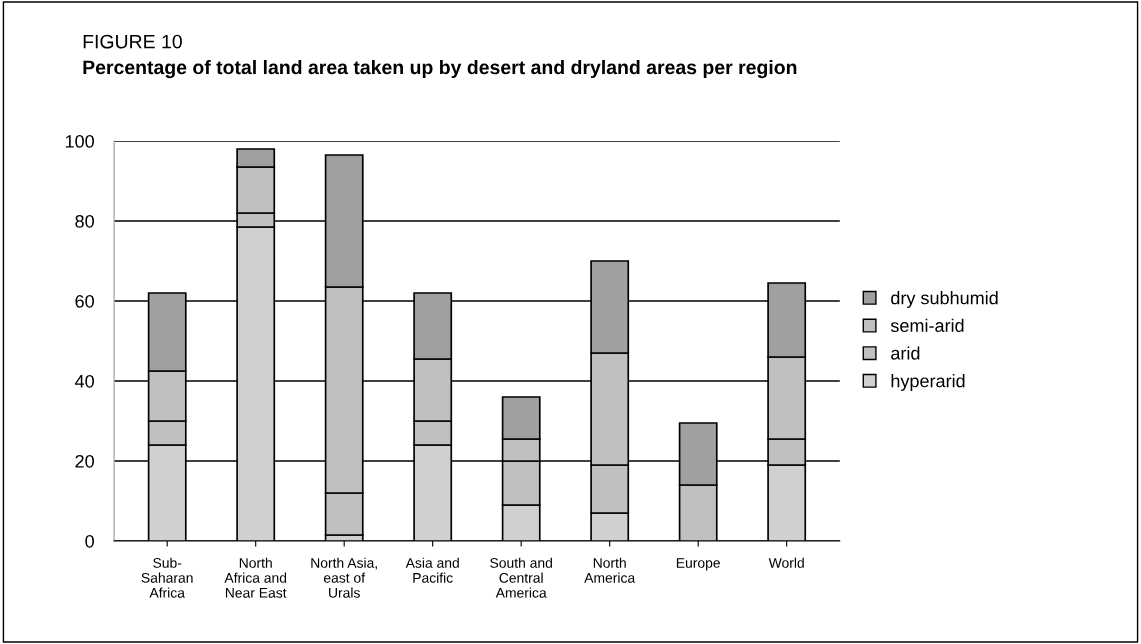 This screenshot has height=644, width=1141. I want to click on x-tick-label: North America, so click(610, 570).